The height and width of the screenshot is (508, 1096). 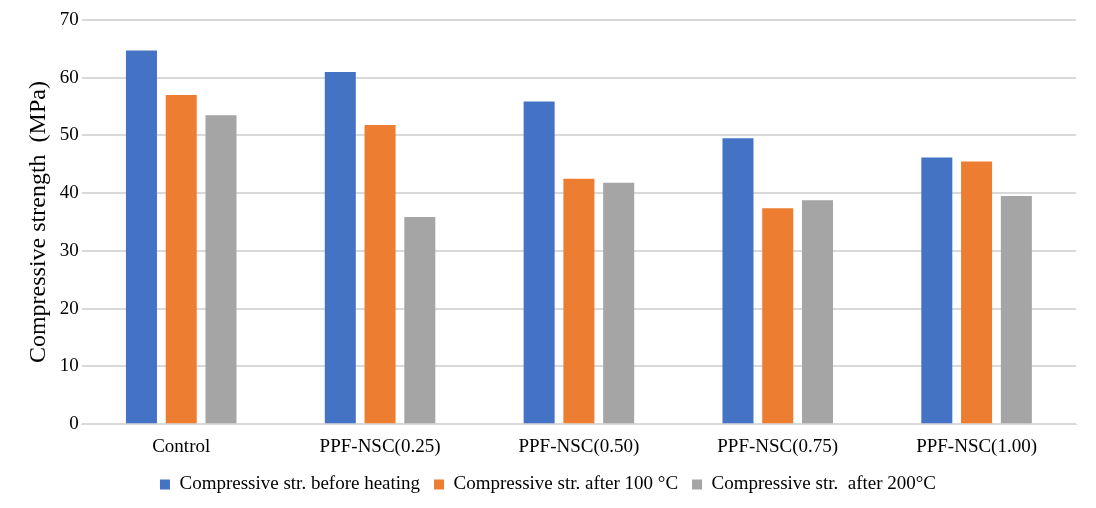 What do you see at coordinates (74, 423) in the screenshot?
I see `y-tick-label: 0` at bounding box center [74, 423].